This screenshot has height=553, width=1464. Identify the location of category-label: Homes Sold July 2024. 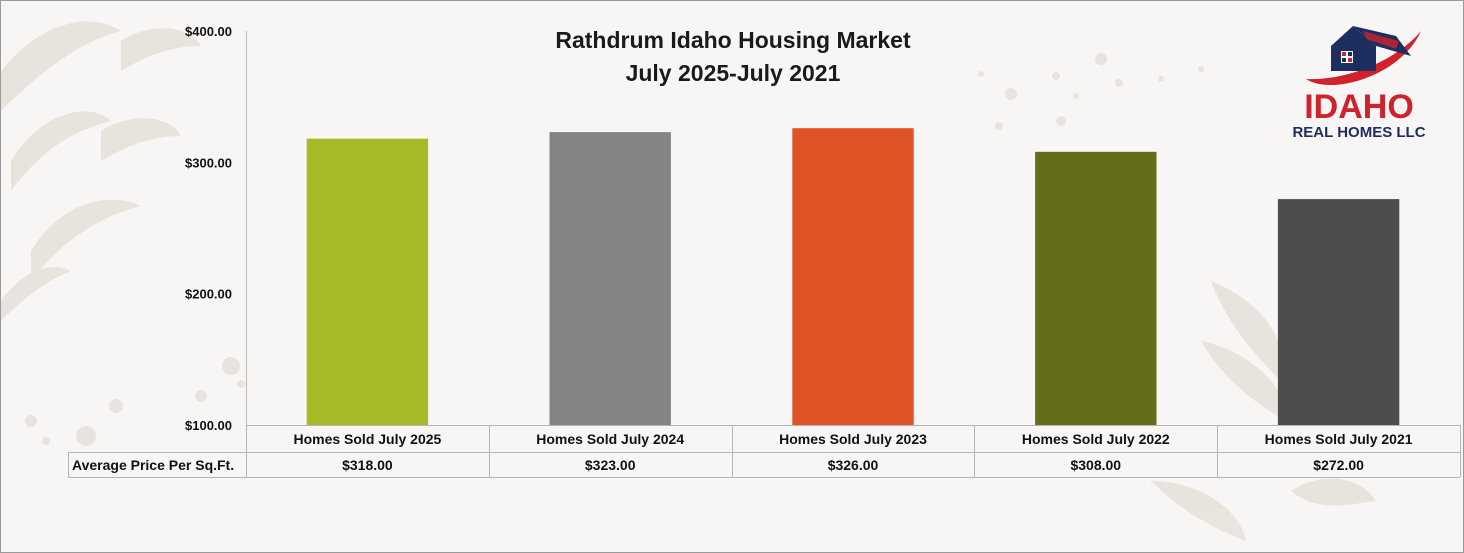
(610, 439).